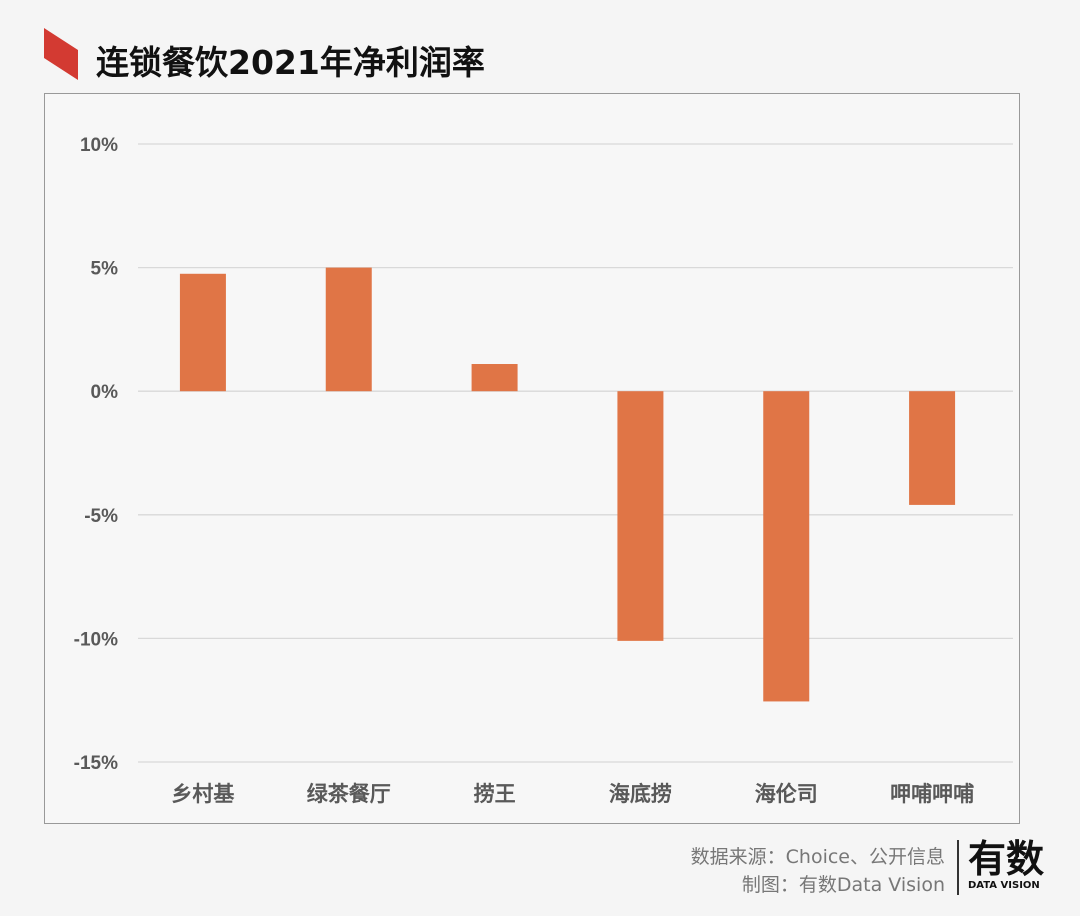  Describe the element at coordinates (203, 794) in the screenshot. I see `x-tick-label: 乡村基` at that location.